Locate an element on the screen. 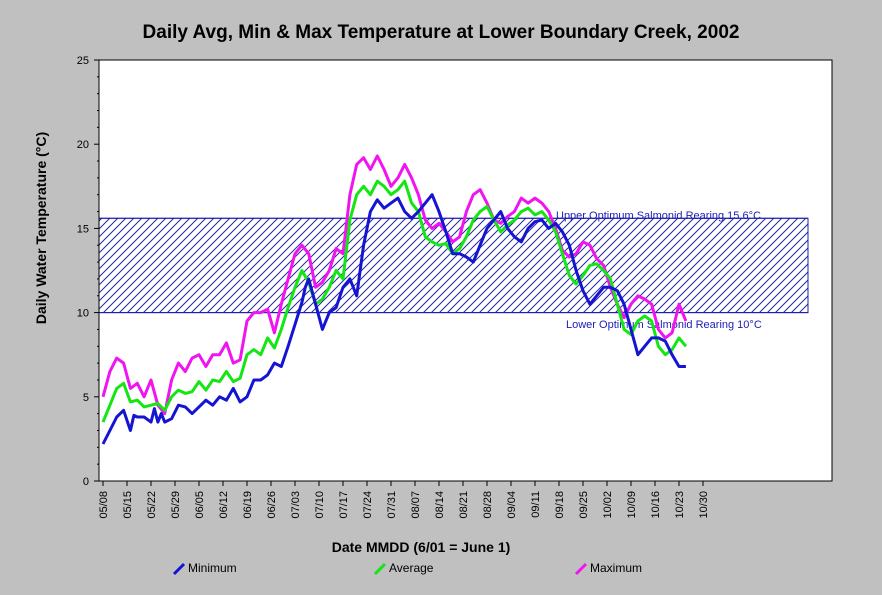 This screenshot has height=595, width=882. x-tick-label: 08/14 is located at coordinates (440, 505).